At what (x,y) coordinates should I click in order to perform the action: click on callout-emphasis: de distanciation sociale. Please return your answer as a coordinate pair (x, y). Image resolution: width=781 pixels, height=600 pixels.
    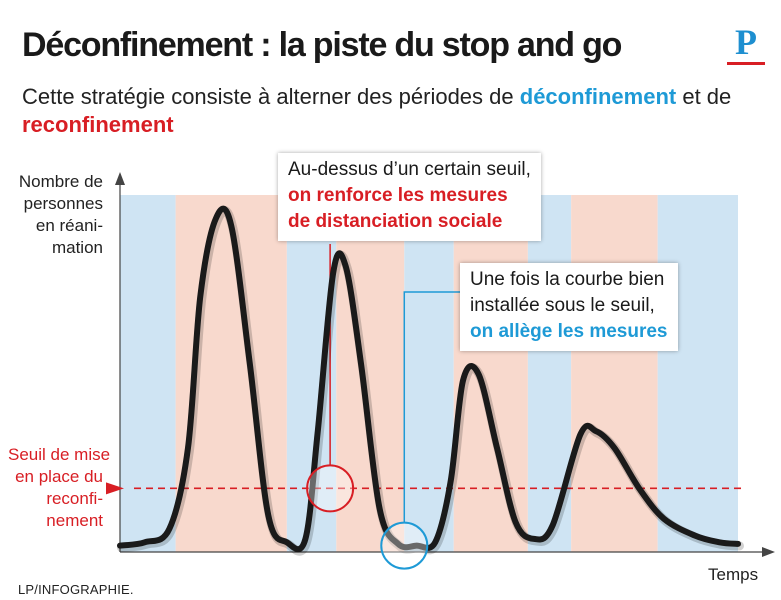
    Looking at the image, I should click on (395, 221).